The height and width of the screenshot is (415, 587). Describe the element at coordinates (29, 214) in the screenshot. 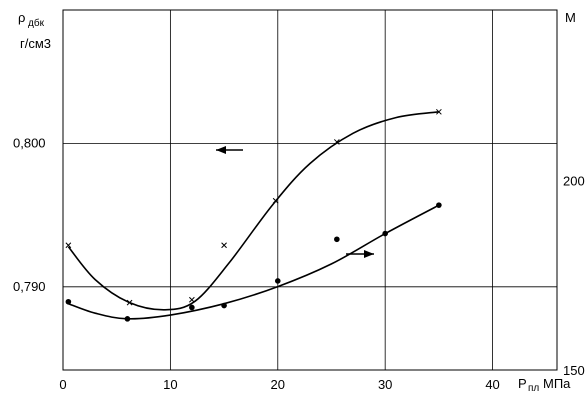

I see `y-left-axis-ticks: 0,800 0,790` at that location.